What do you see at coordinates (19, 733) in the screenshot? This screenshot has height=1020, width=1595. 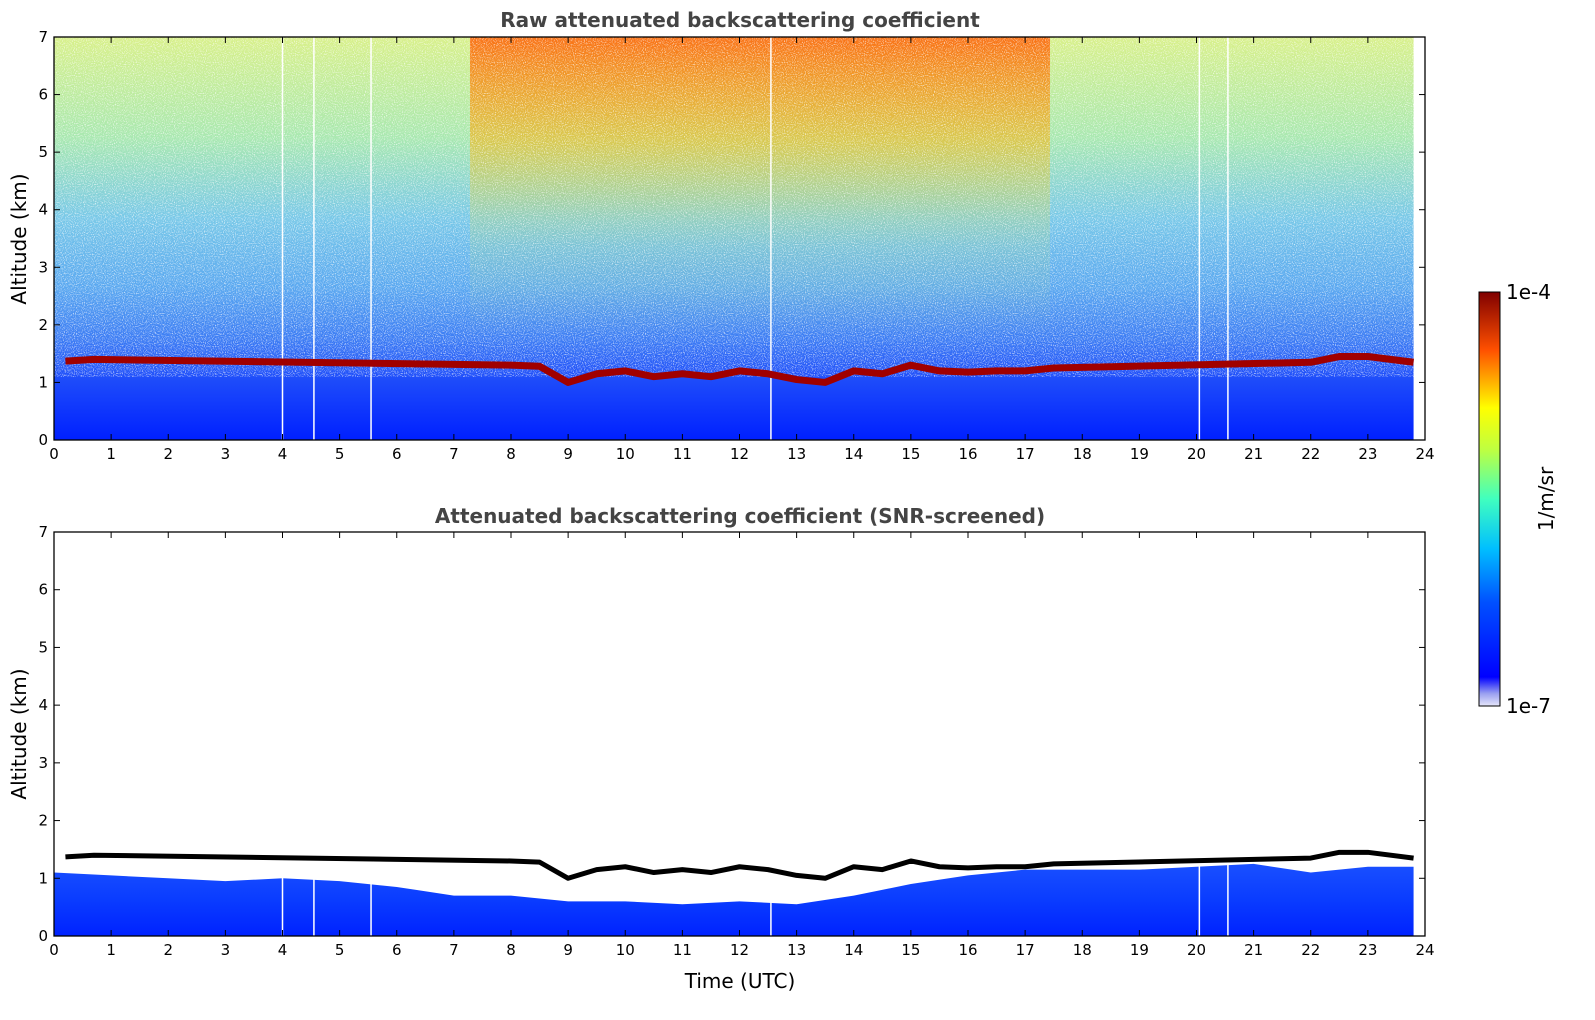 I see `screened-y-axis-label: Altitude (km)` at bounding box center [19, 733].